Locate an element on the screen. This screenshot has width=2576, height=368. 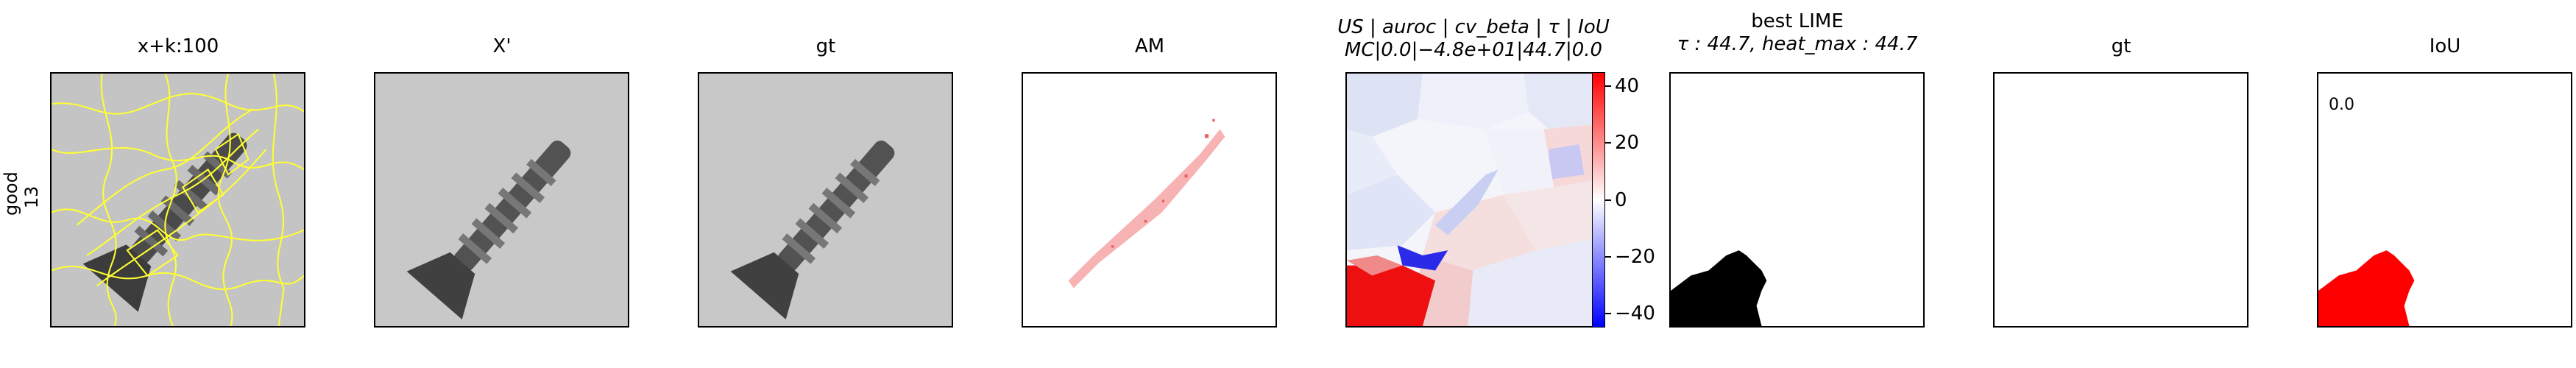
superpixels-panel is located at coordinates (177, 200).